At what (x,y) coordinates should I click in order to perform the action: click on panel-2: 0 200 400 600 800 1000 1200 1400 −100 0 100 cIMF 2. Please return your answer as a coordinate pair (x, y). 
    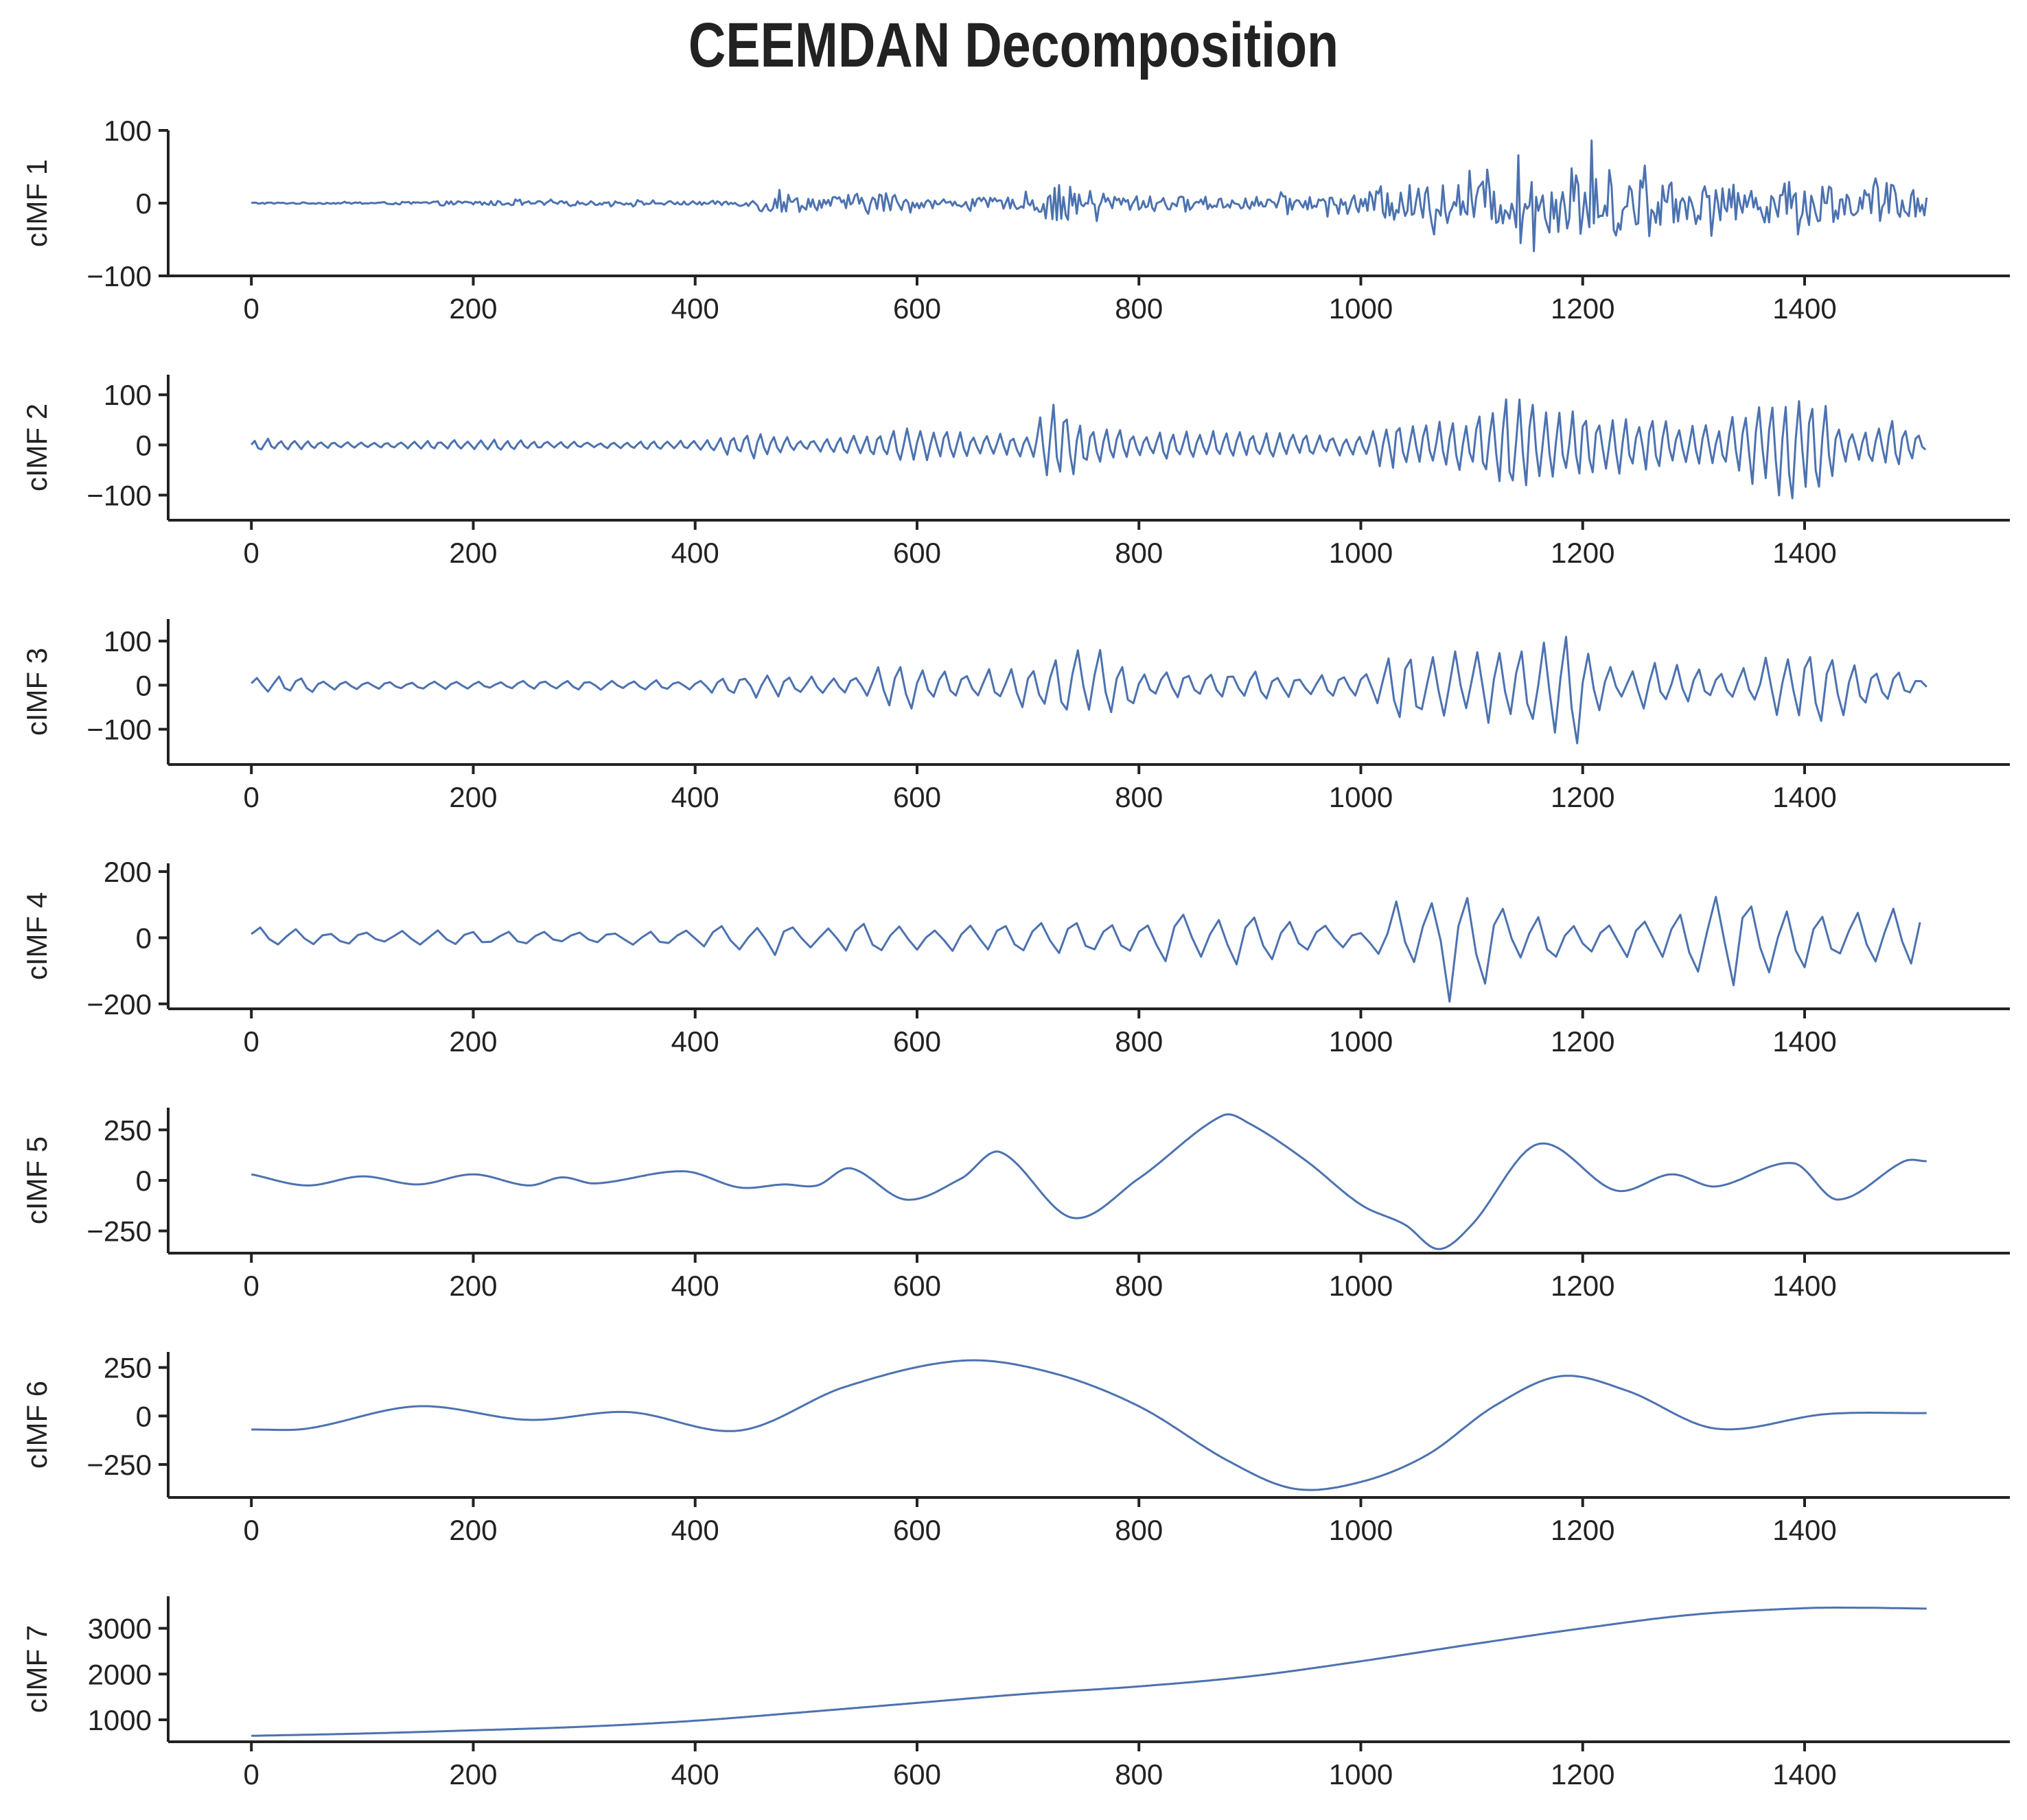
    Looking at the image, I should click on (1016, 472).